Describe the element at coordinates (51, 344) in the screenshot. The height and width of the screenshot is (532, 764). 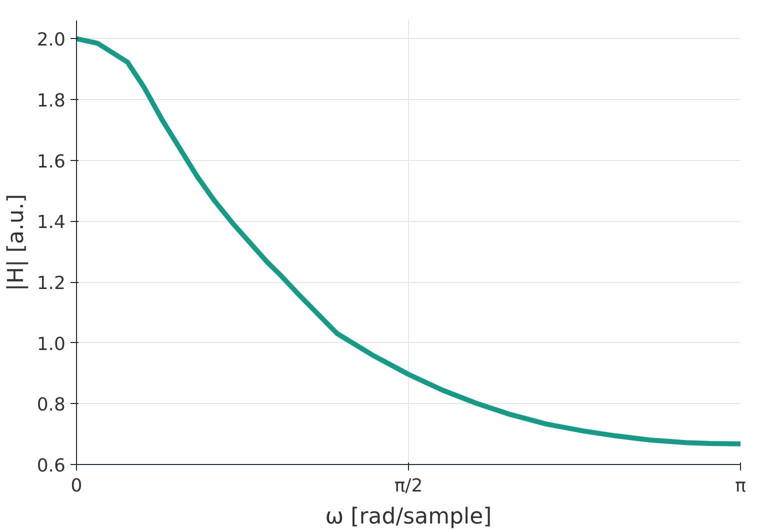
I see `y-tick-label: 1.0` at that location.